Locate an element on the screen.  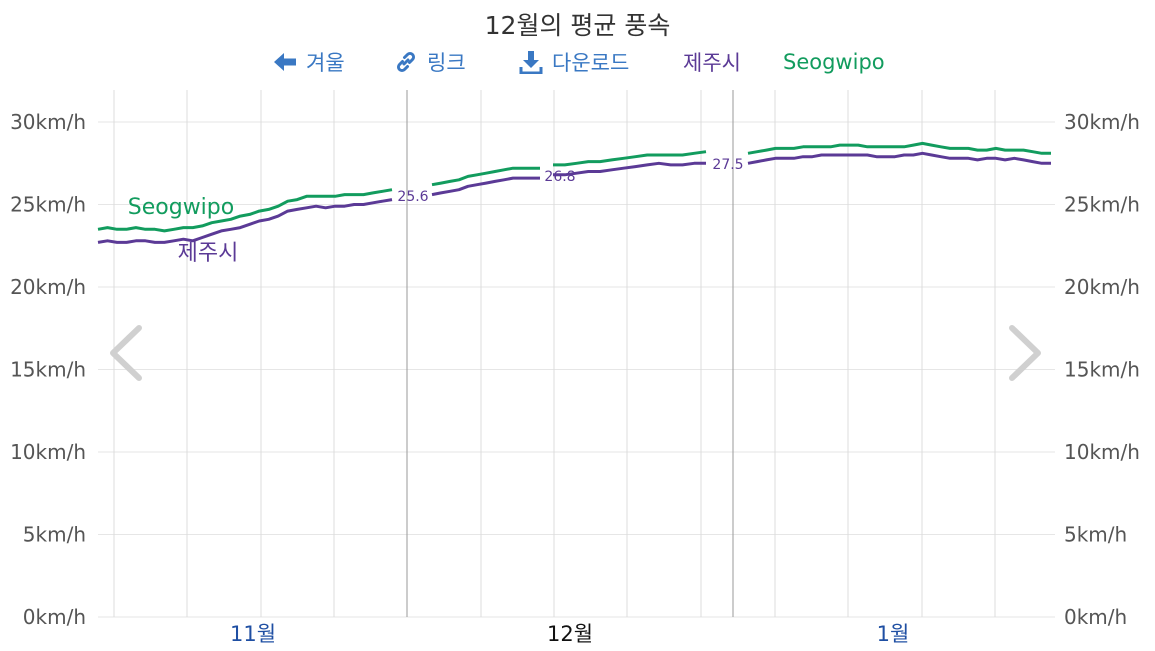
x-month-label: 11월 is located at coordinates (253, 634).